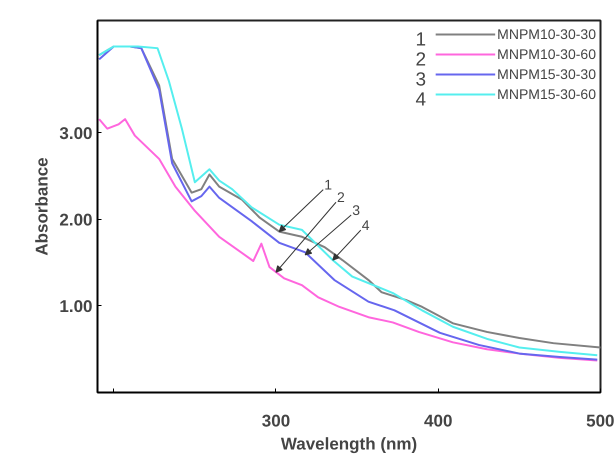 The image size is (614, 475). Describe the element at coordinates (546, 34) in the screenshot. I see `legend-label: MNPM10-30-30` at that location.